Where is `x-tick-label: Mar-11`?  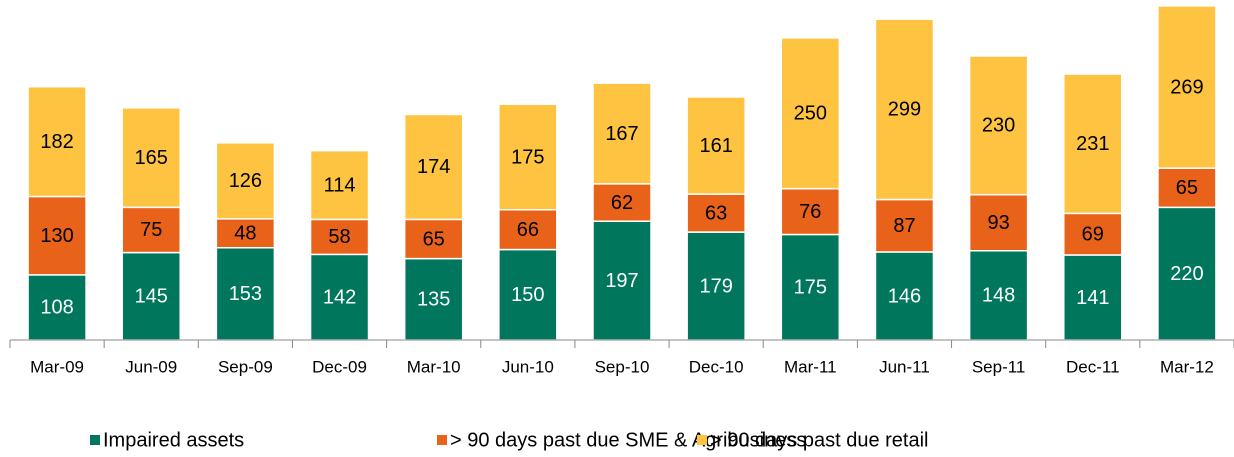
x-tick-label: Mar-11 is located at coordinates (810, 366).